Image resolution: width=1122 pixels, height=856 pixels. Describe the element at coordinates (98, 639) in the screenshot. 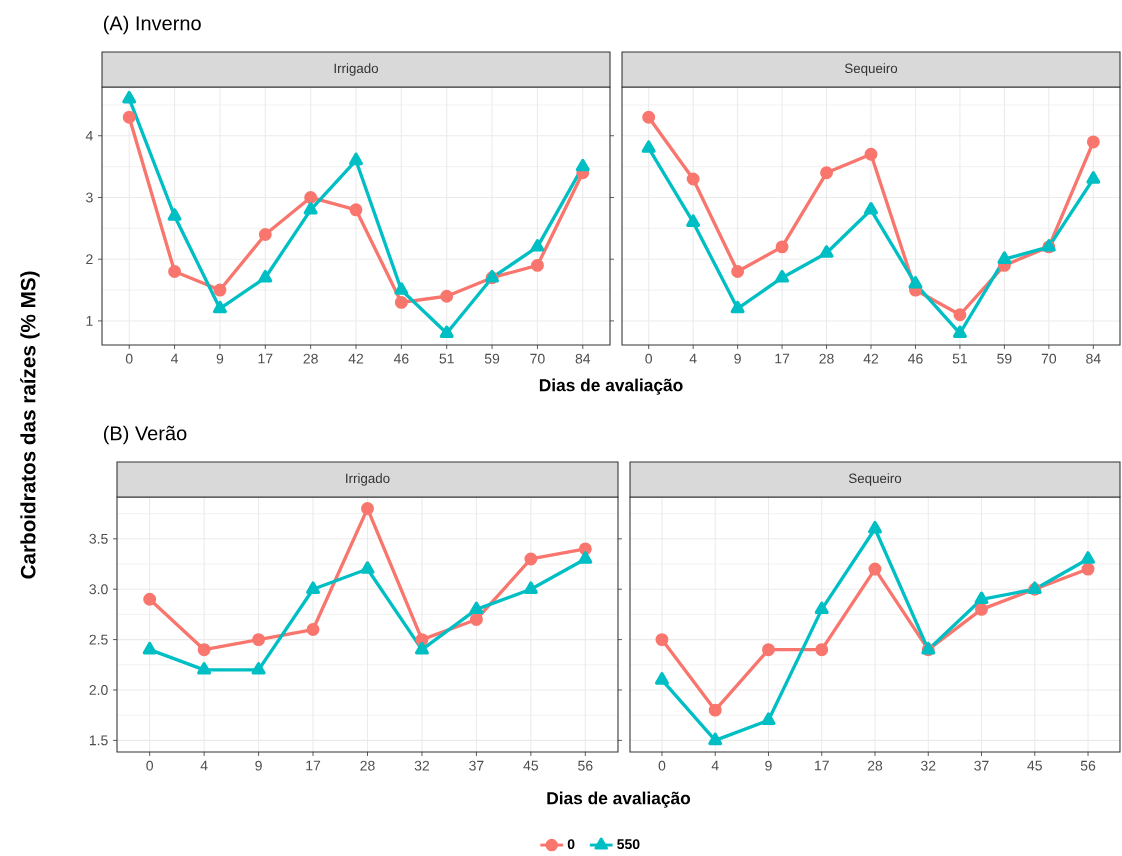

I see `y-tick-label: 2.5` at that location.